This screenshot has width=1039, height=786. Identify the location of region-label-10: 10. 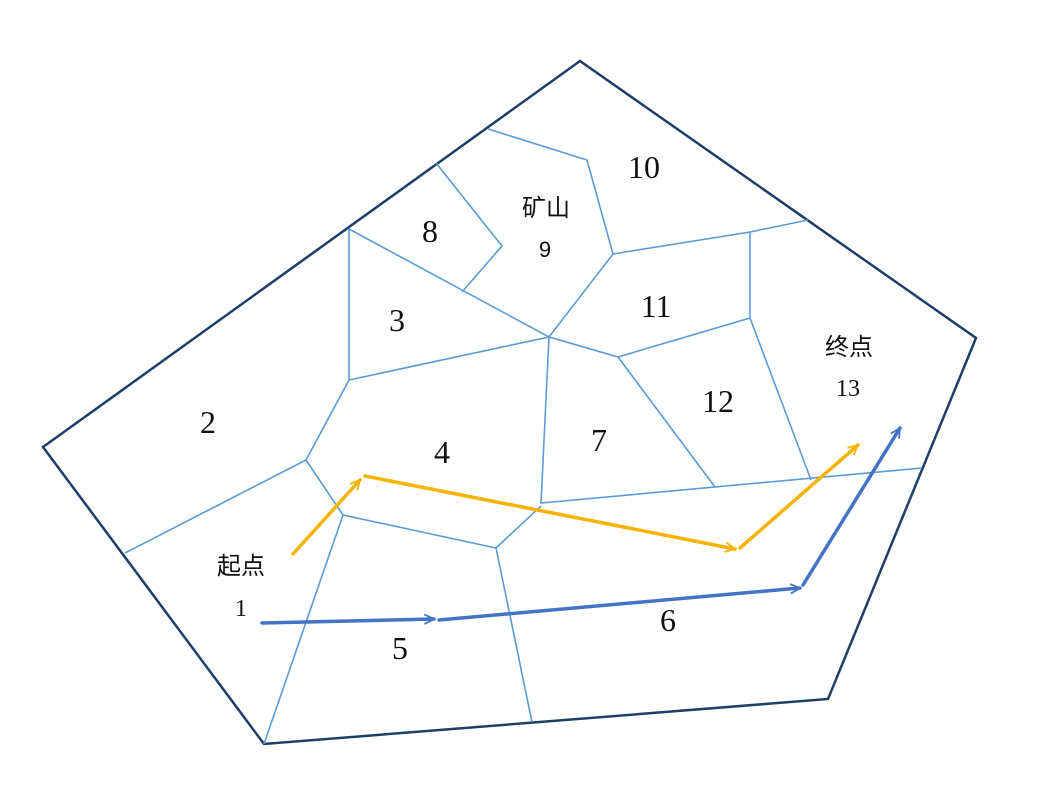
(644, 167).